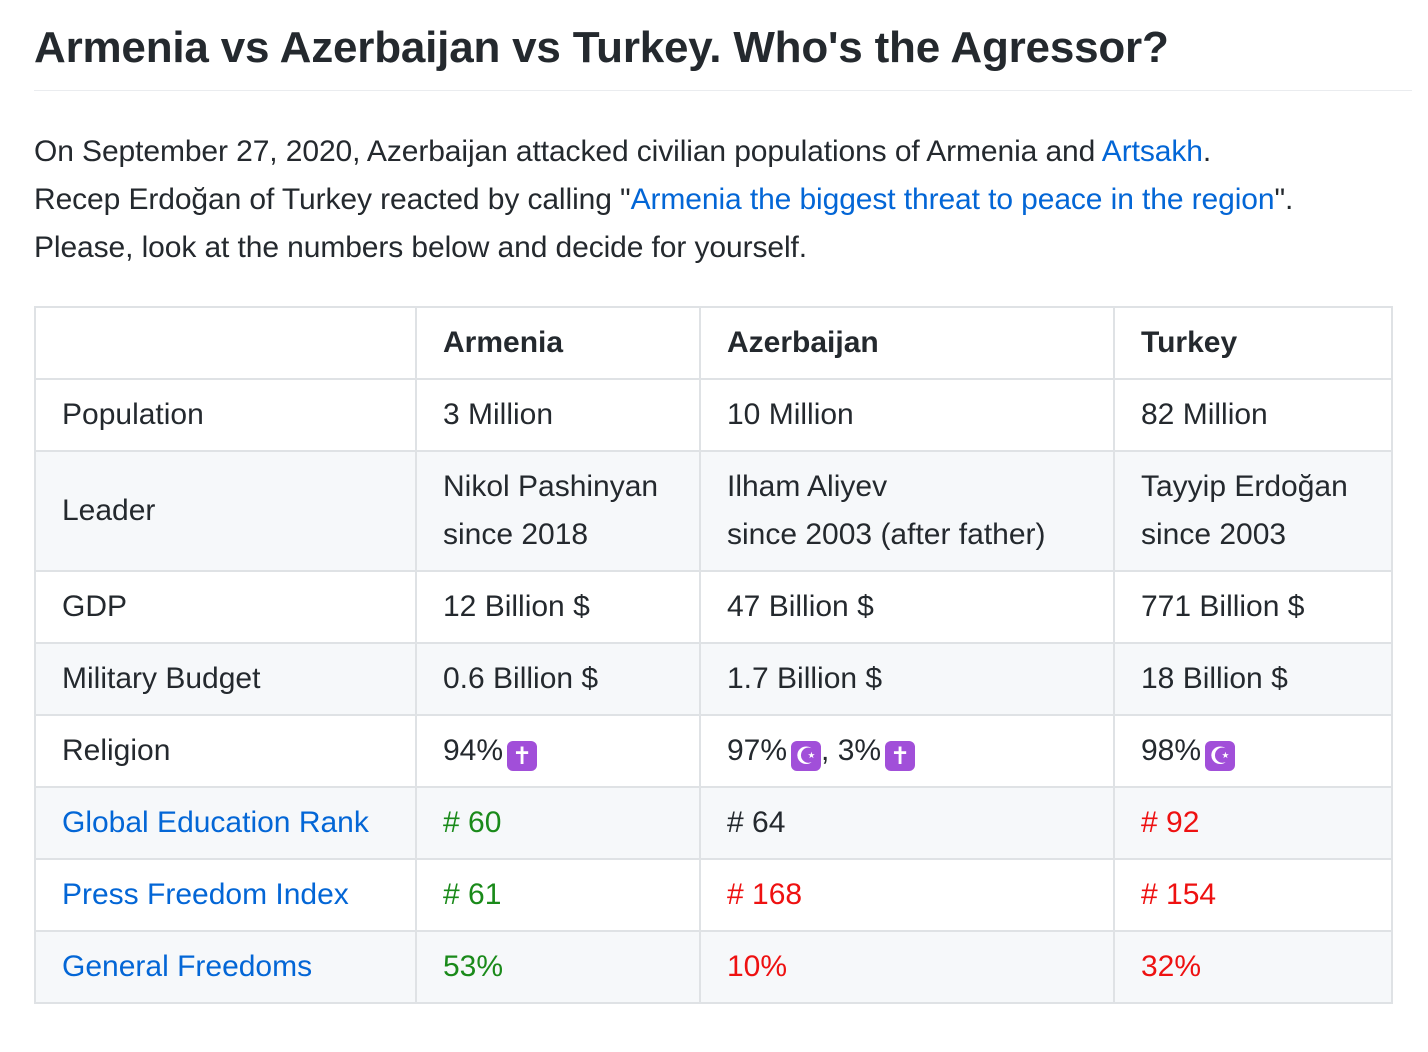  What do you see at coordinates (1207, 151) in the screenshot?
I see `intro-line1-end: .` at bounding box center [1207, 151].